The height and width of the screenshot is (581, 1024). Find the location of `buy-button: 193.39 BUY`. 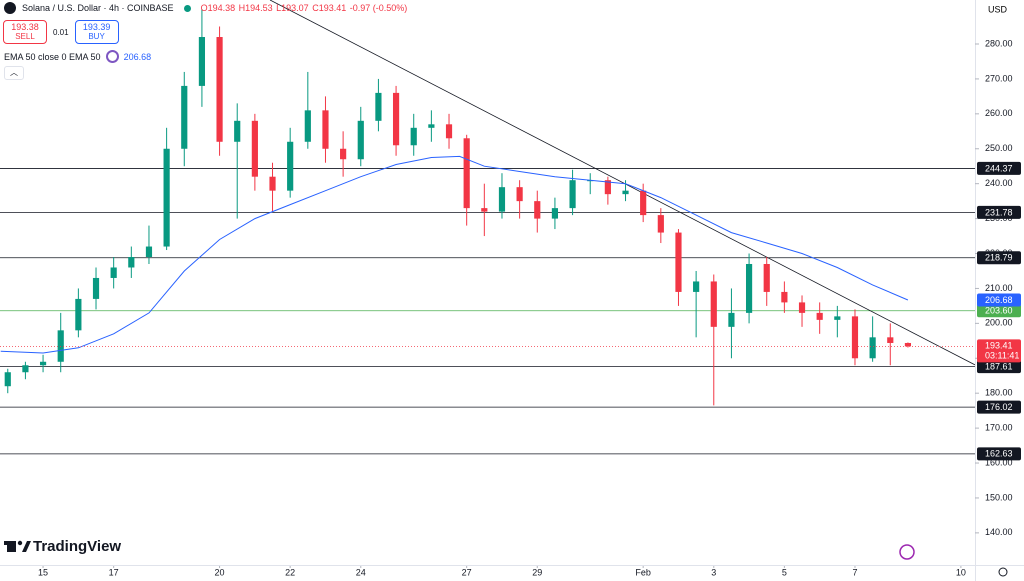

buy-button: 193.39 BUY is located at coordinates (96, 32).